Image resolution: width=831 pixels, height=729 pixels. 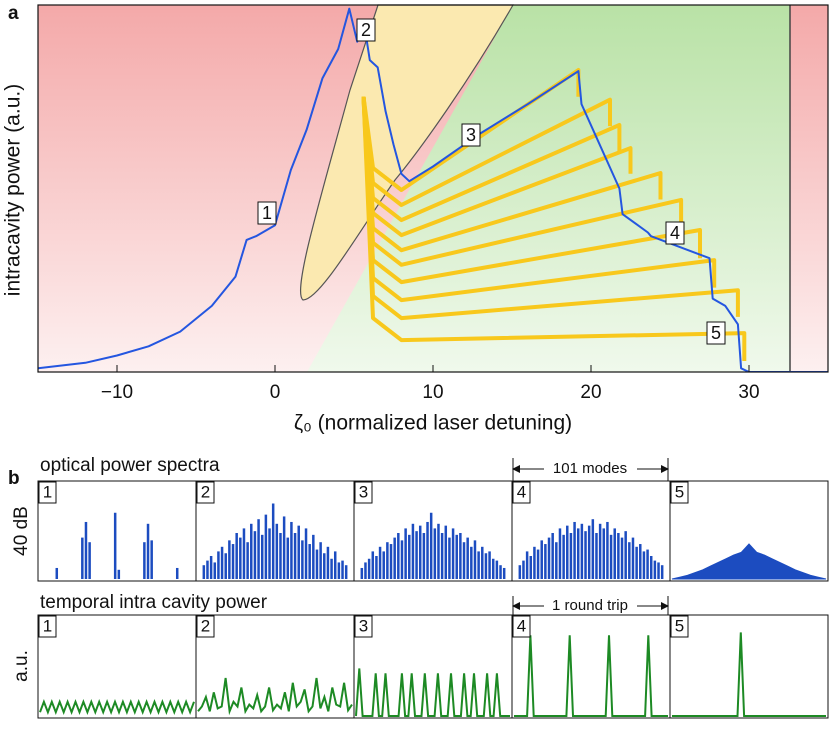 What do you see at coordinates (749, 561) in the screenshot?
I see `spectral-envelope` at bounding box center [749, 561].